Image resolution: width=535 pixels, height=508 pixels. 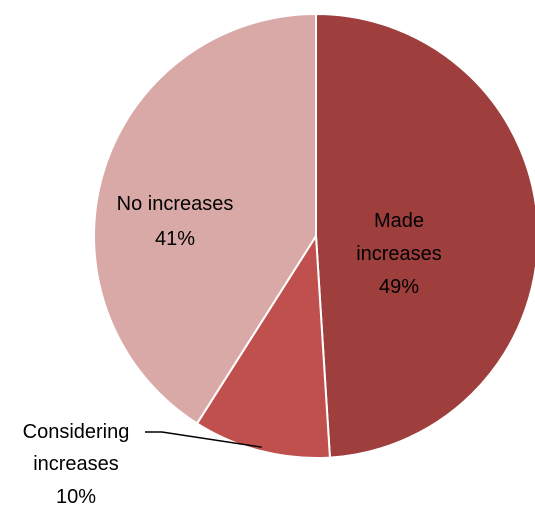 I want to click on data-label-category-considering-increases-line-1: Considering, so click(x=76, y=432).